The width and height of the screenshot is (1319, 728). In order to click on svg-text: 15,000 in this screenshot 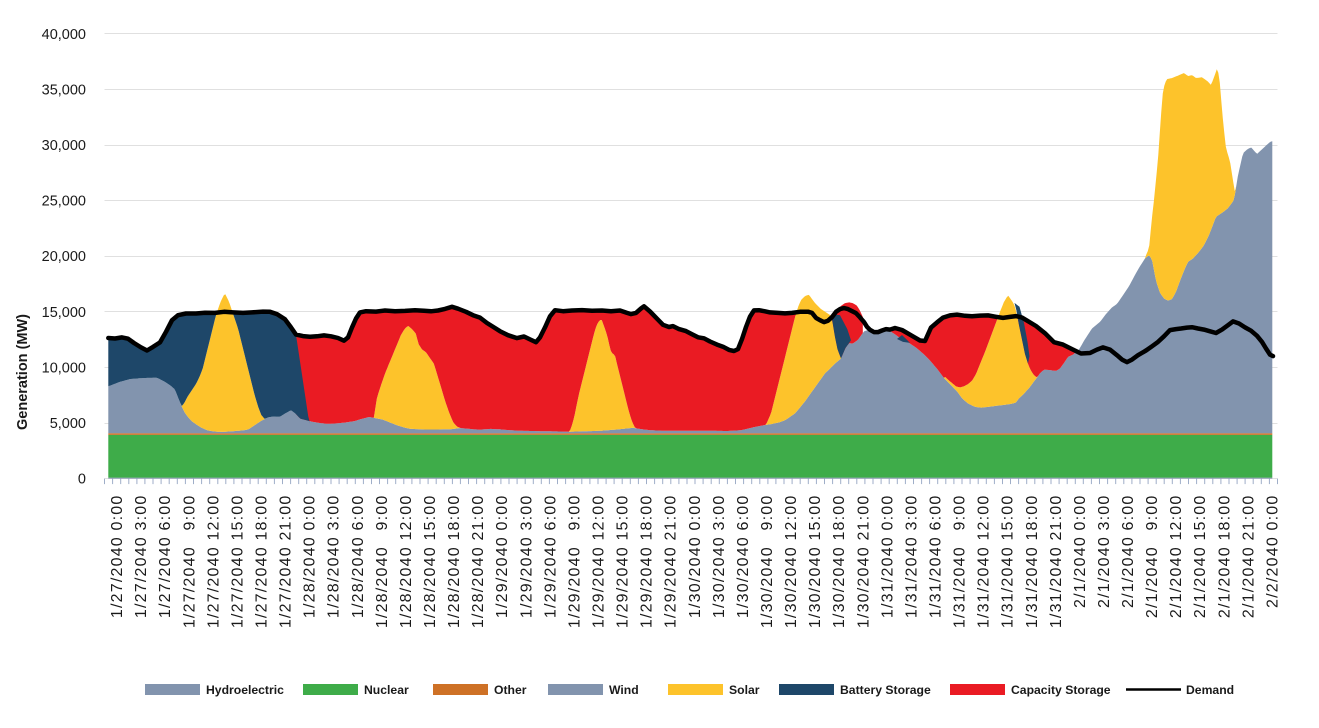, I will do `click(64, 313)`.